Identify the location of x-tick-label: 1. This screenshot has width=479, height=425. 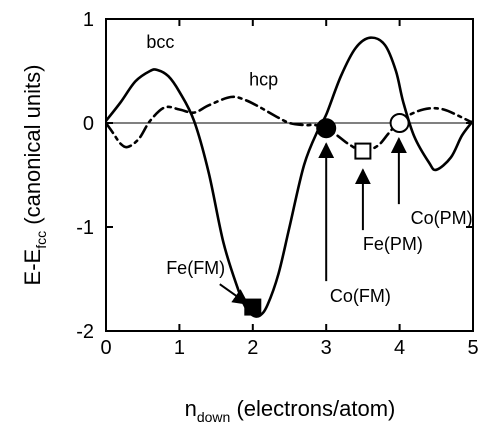
(179, 348).